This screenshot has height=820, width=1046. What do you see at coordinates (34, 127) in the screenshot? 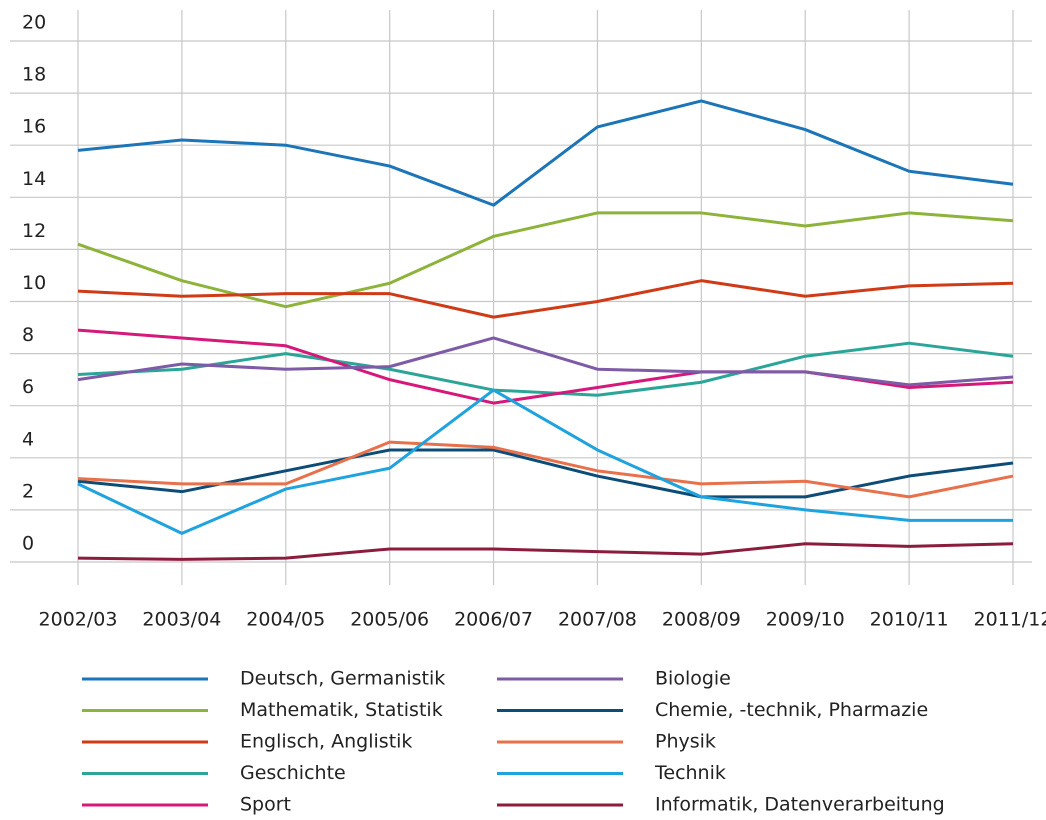
I see `y-tick-label: 16` at bounding box center [34, 127].